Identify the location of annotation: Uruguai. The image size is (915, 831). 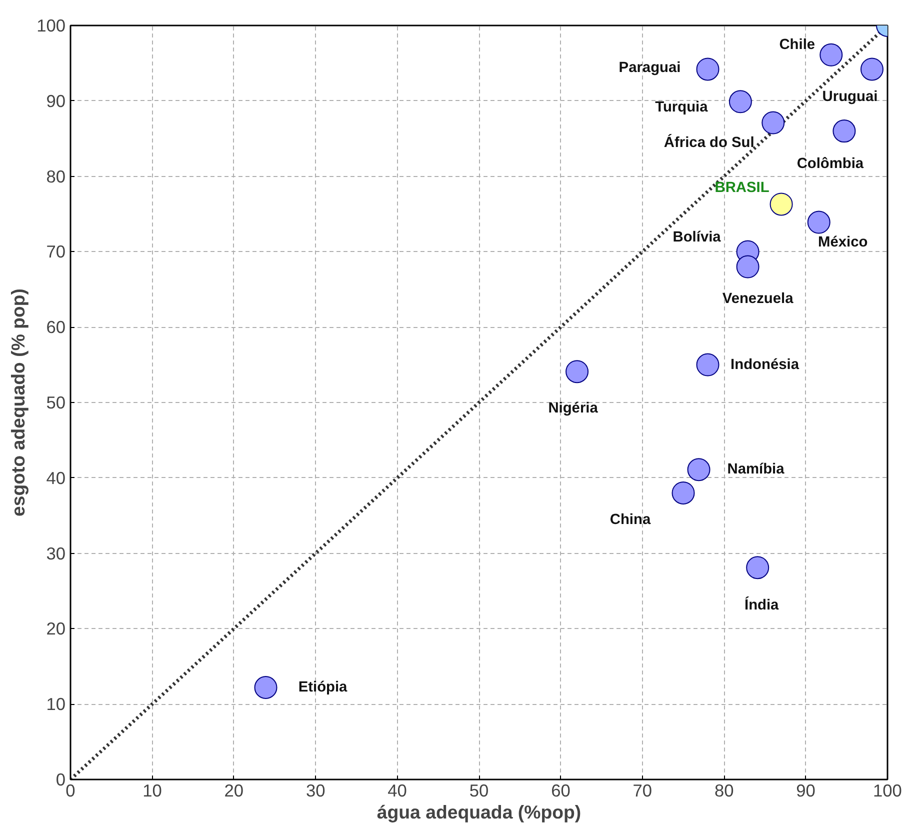
(850, 97).